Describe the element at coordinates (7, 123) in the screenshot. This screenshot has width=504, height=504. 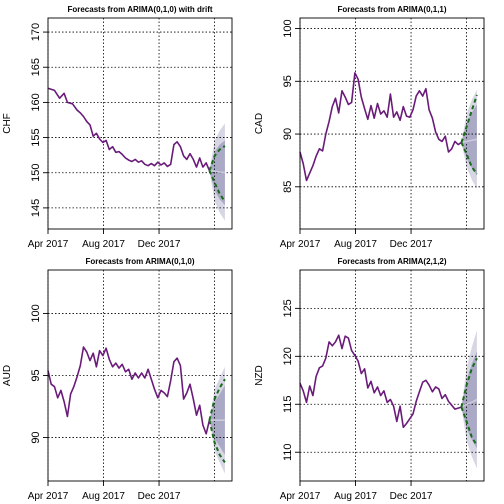
I see `y-axis-label: CHF` at that location.